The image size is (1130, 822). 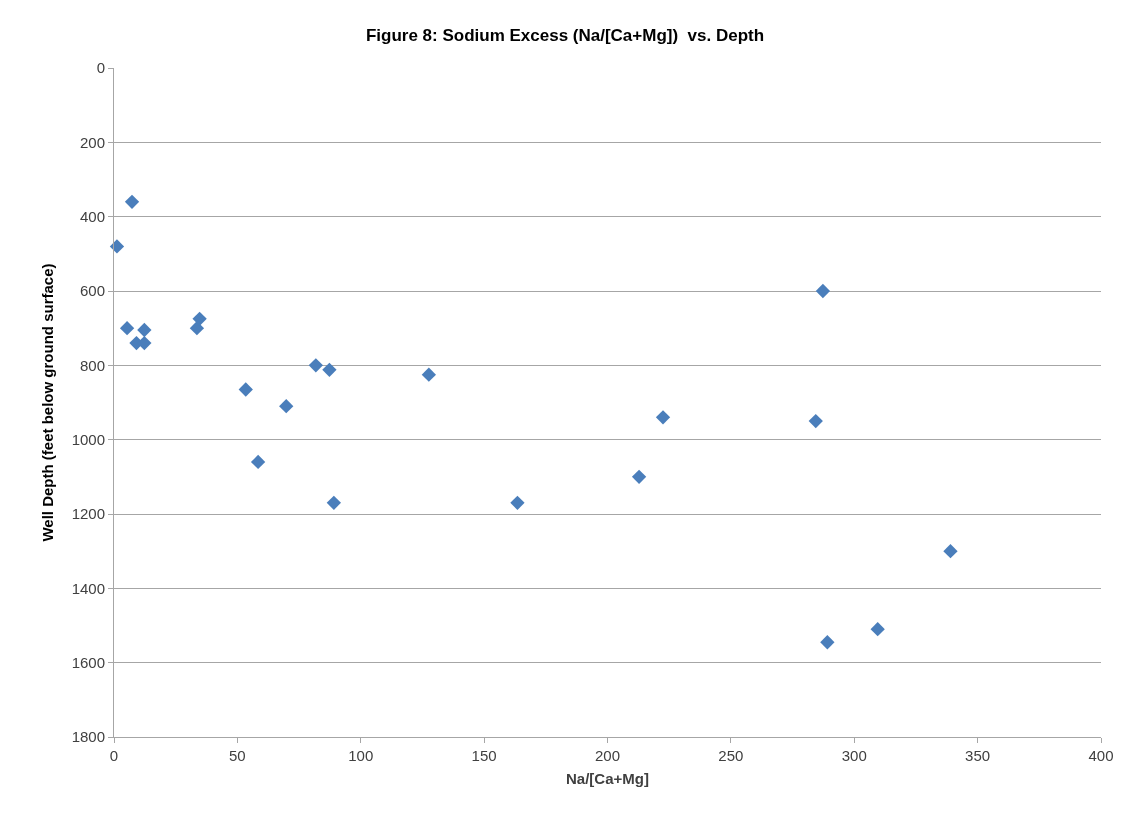 I want to click on y-tick-label: 800, so click(x=92, y=365).